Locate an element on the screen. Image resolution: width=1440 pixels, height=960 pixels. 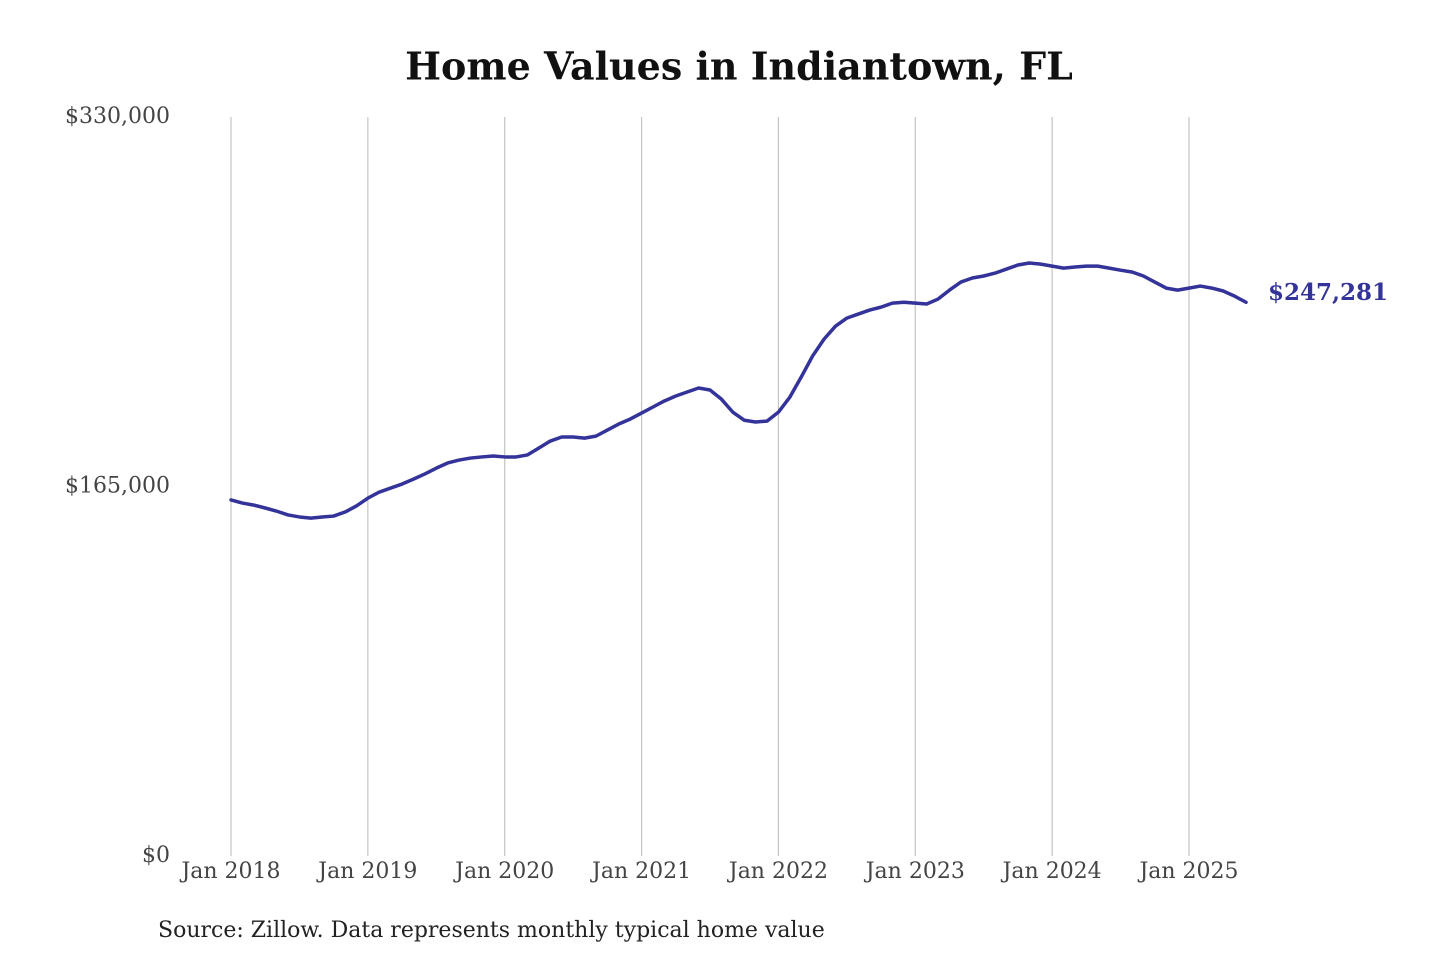
x-tick-label: Jan 2019 is located at coordinates (366, 871).